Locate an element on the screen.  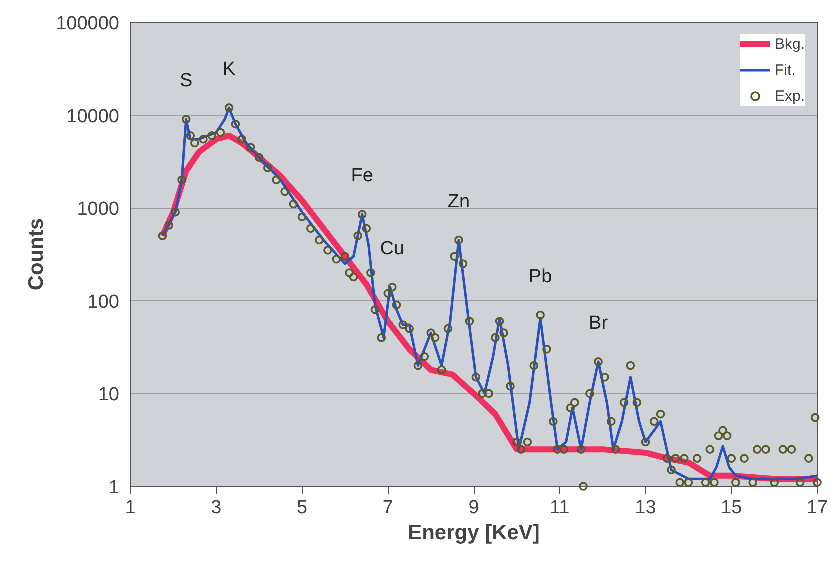
annotation: K is located at coordinates (229, 69).